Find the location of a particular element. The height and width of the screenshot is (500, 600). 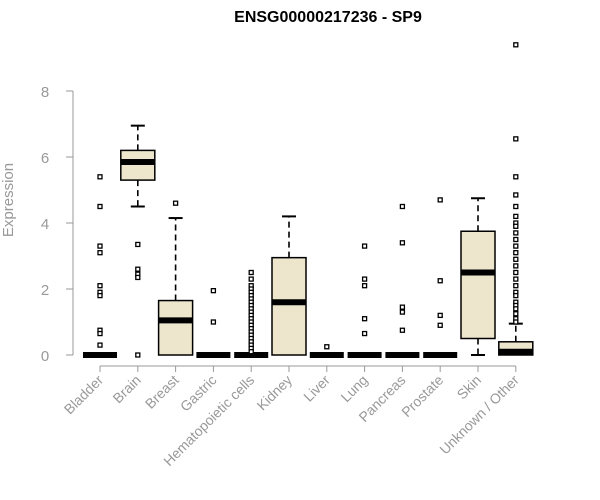

box-pancreas is located at coordinates (402, 280).